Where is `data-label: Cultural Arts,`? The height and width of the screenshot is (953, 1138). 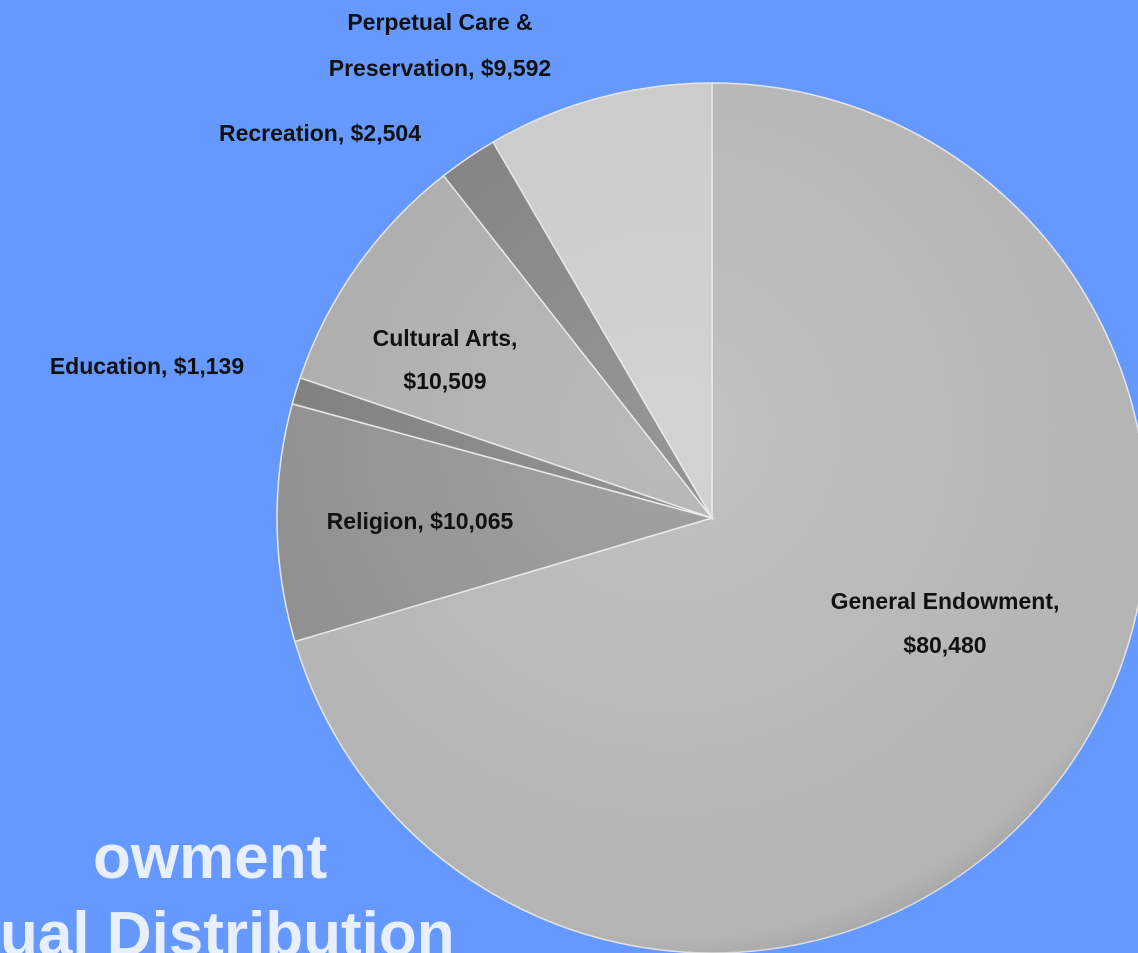
data-label: Cultural Arts, is located at coordinates (445, 338).